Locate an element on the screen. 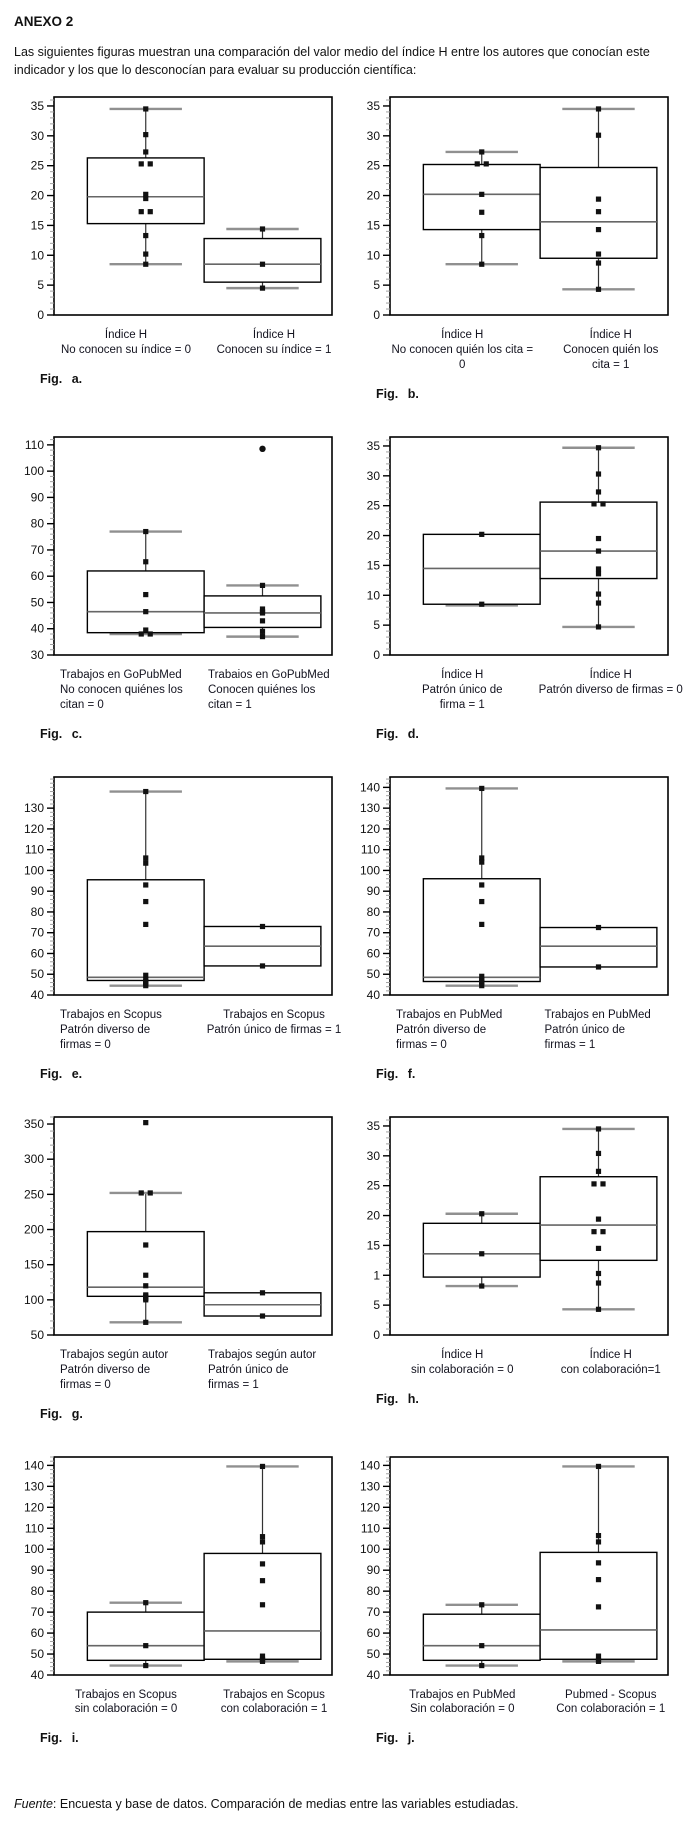 The image size is (683, 1821). y-tick-label: 140 is located at coordinates (370, 787).